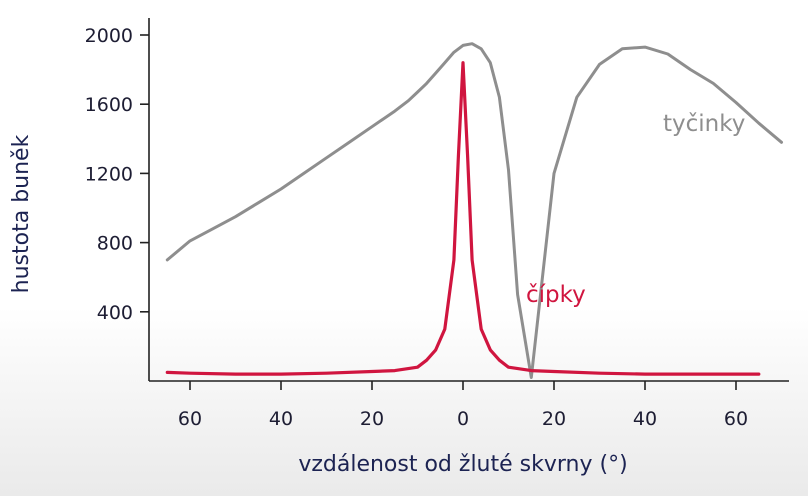 The height and width of the screenshot is (496, 808). Describe the element at coordinates (109, 174) in the screenshot. I see `y-tick-label: 1200` at that location.